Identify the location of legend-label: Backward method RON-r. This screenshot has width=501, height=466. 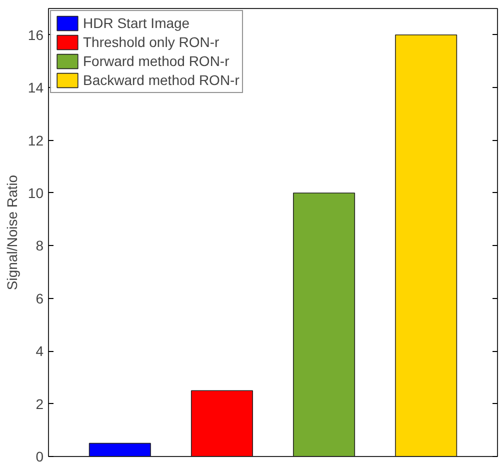
(161, 80).